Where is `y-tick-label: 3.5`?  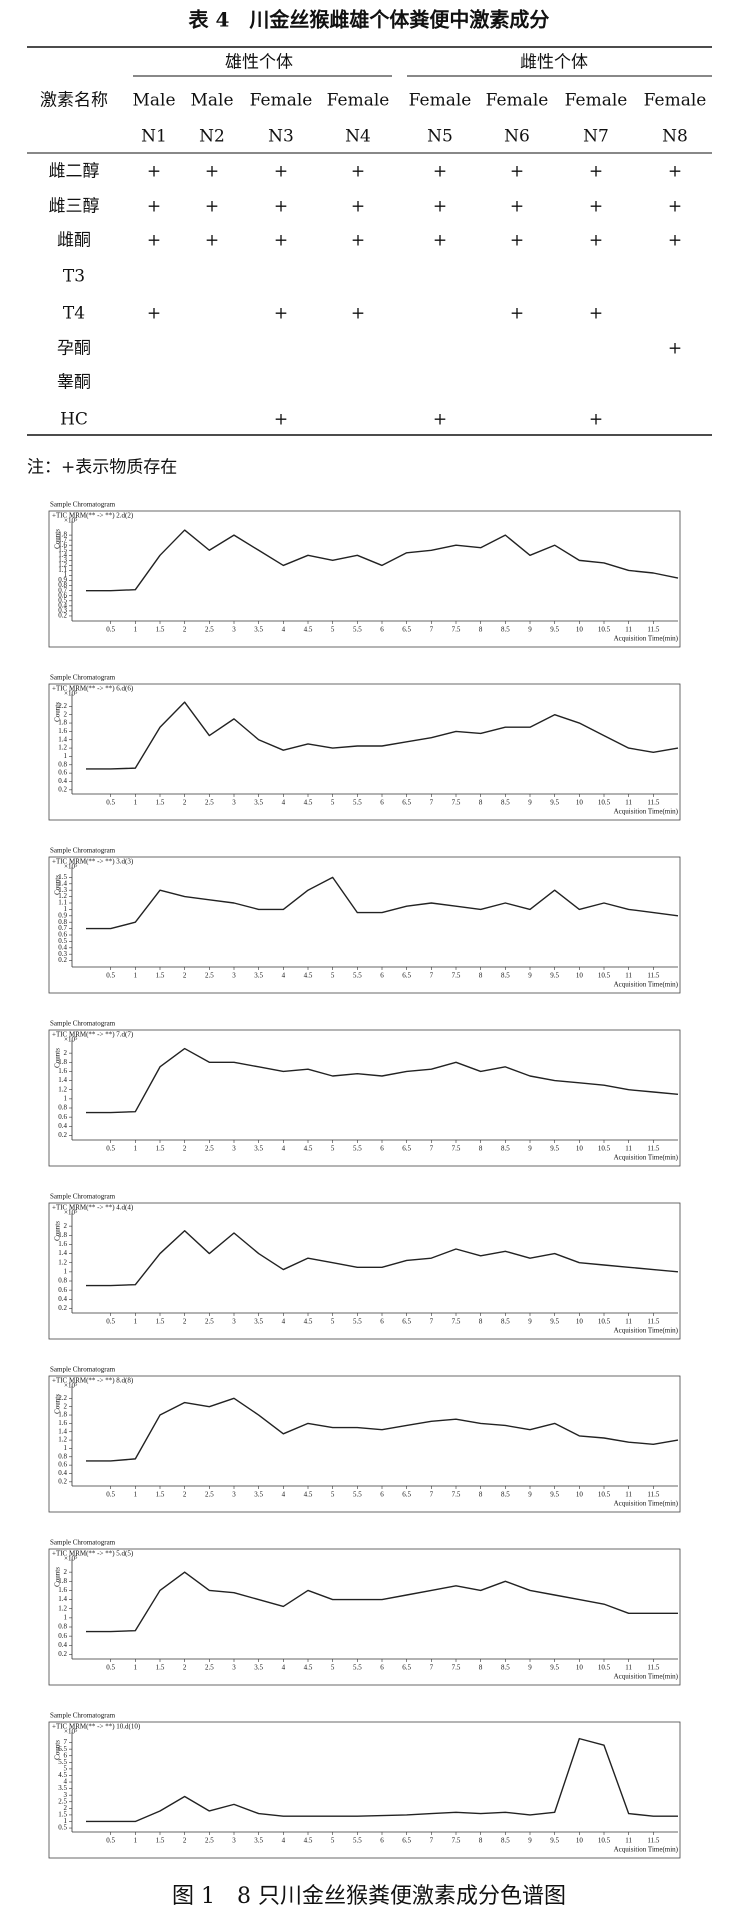
y-tick-label: 3.5 is located at coordinates (62, 1788).